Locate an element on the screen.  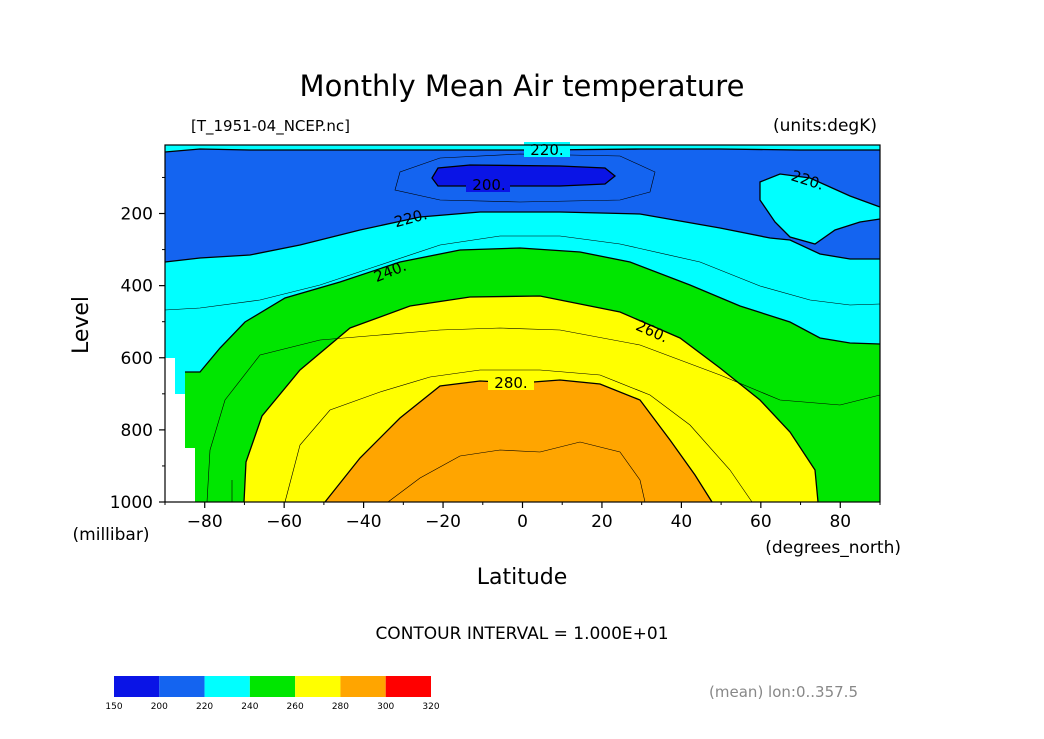
x-tick-label: −20 is located at coordinates (443, 522).